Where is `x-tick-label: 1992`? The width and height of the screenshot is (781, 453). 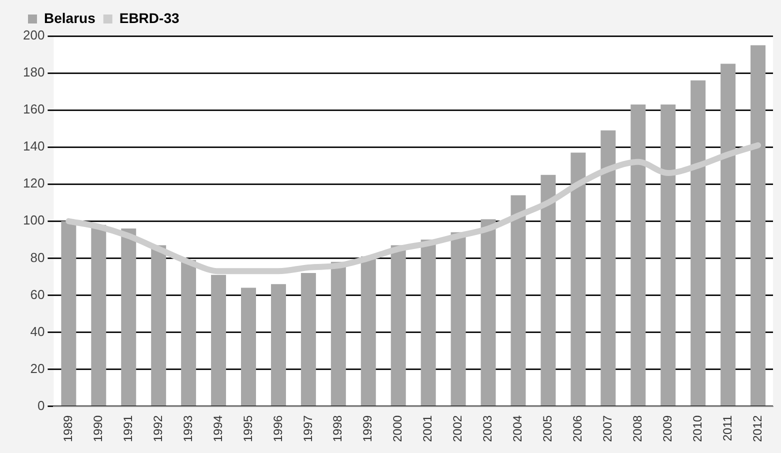
x-tick-label: 1992 is located at coordinates (157, 428).